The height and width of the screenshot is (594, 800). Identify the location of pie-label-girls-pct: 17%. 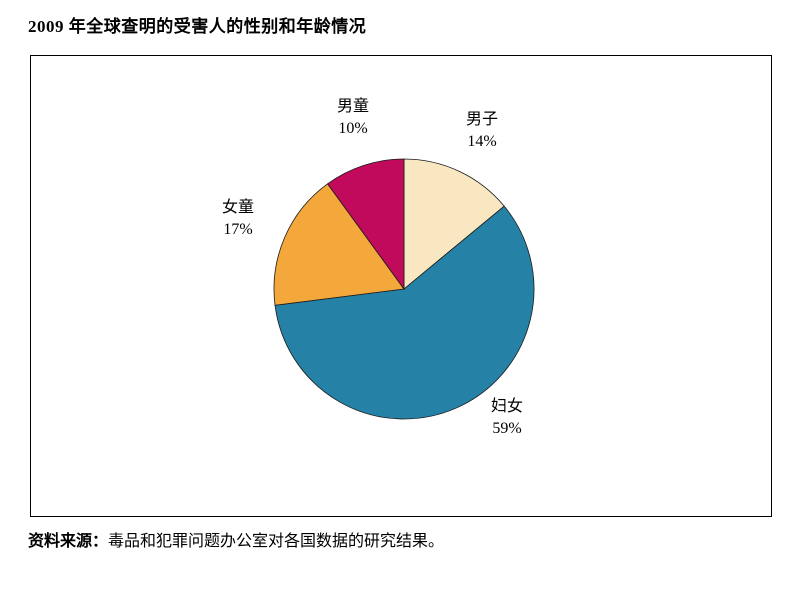
(238, 229).